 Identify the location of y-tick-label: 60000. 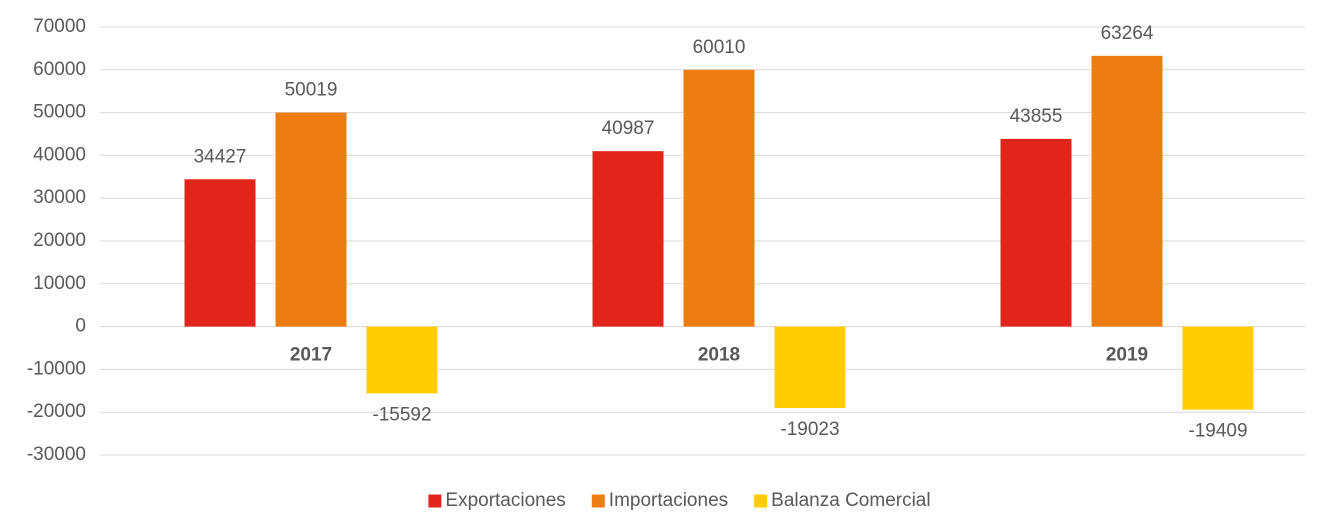
(59, 69).